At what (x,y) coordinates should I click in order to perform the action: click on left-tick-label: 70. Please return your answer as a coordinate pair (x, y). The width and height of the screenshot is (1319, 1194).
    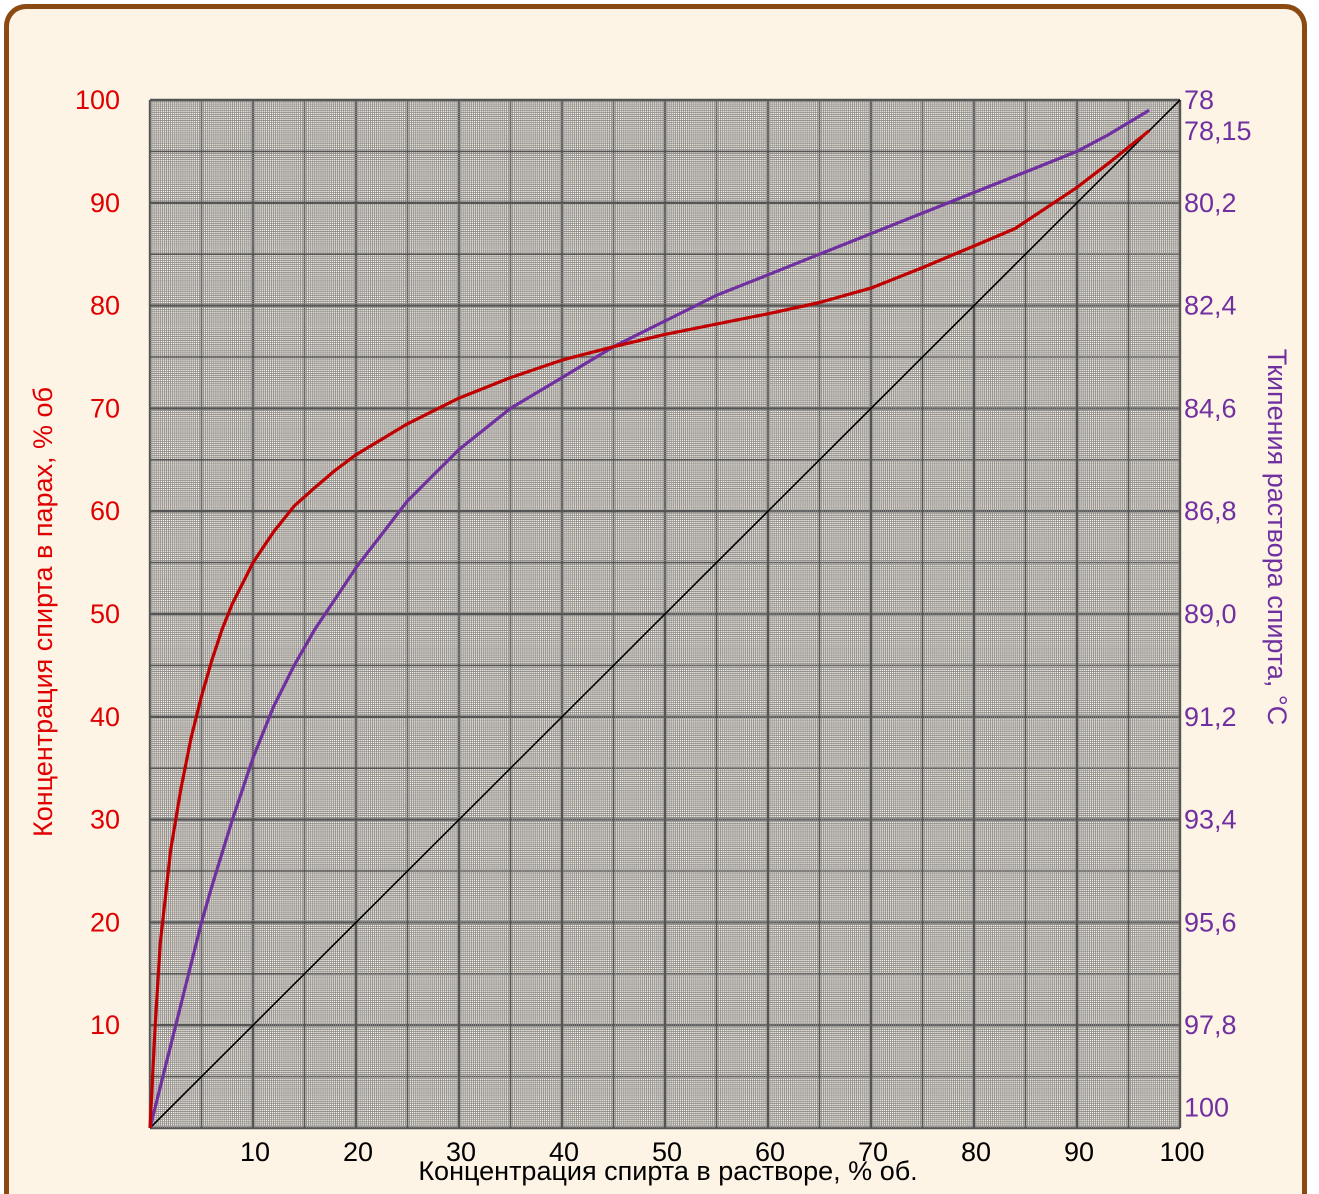
    Looking at the image, I should click on (105, 408).